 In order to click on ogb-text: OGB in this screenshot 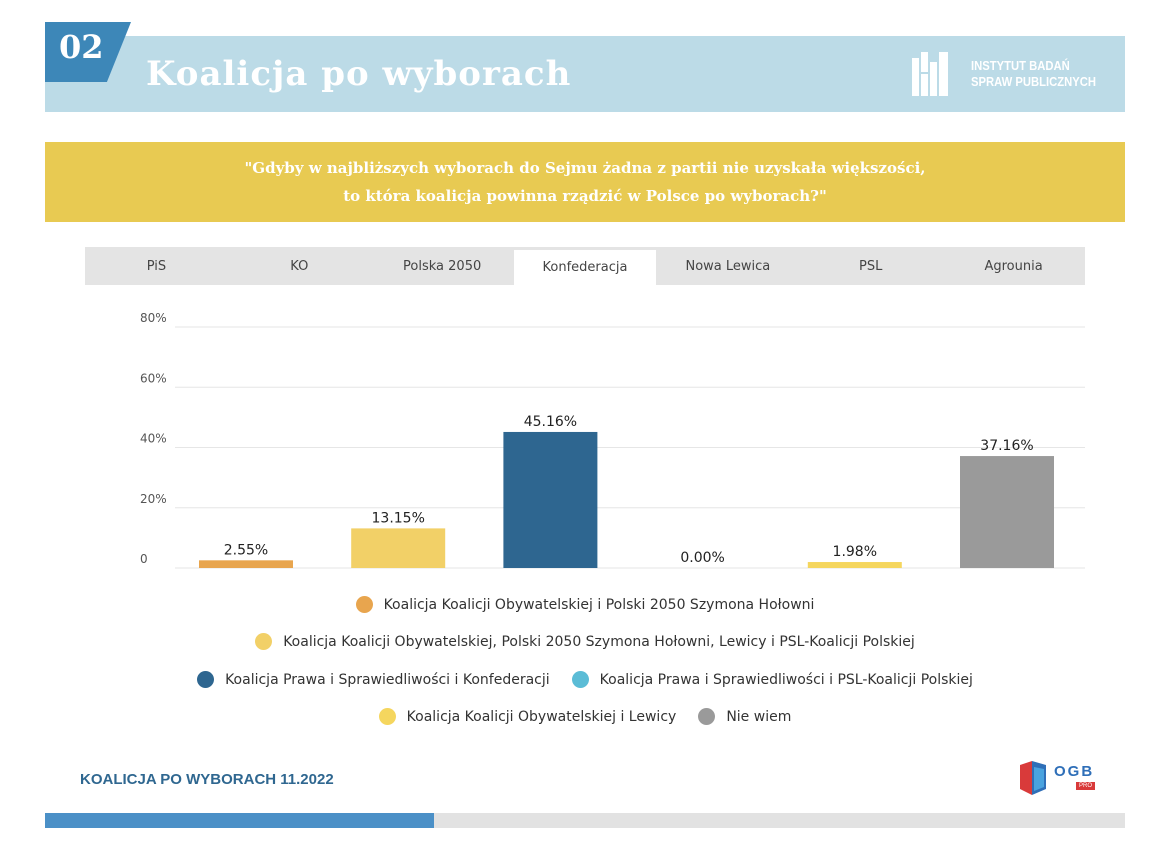, I will do `click(1074, 771)`.